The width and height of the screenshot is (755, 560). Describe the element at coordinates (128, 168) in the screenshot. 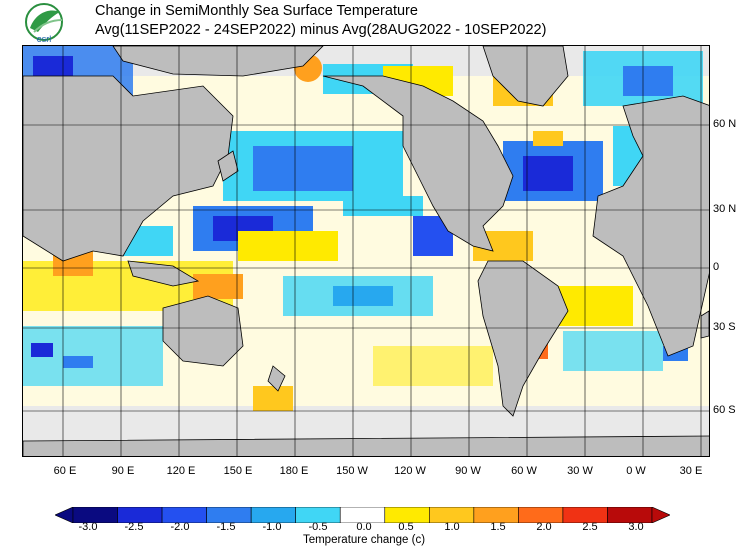

I see `asia` at that location.